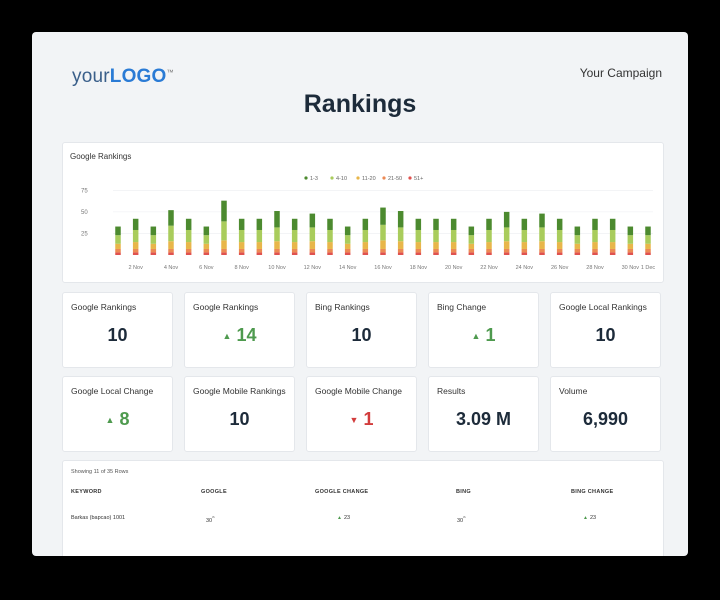 This screenshot has width=720, height=600. Describe the element at coordinates (620, 73) in the screenshot. I see `campaign-name: Your Campaign` at that location.